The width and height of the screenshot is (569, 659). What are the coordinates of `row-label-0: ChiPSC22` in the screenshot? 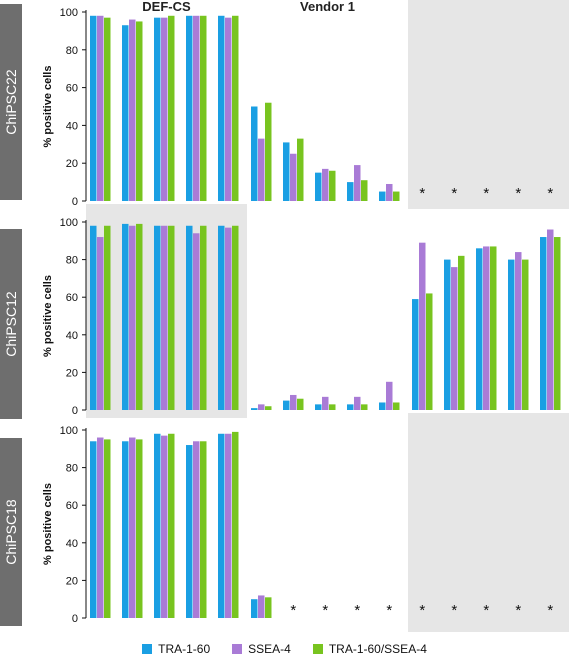 It's located at (11, 102).